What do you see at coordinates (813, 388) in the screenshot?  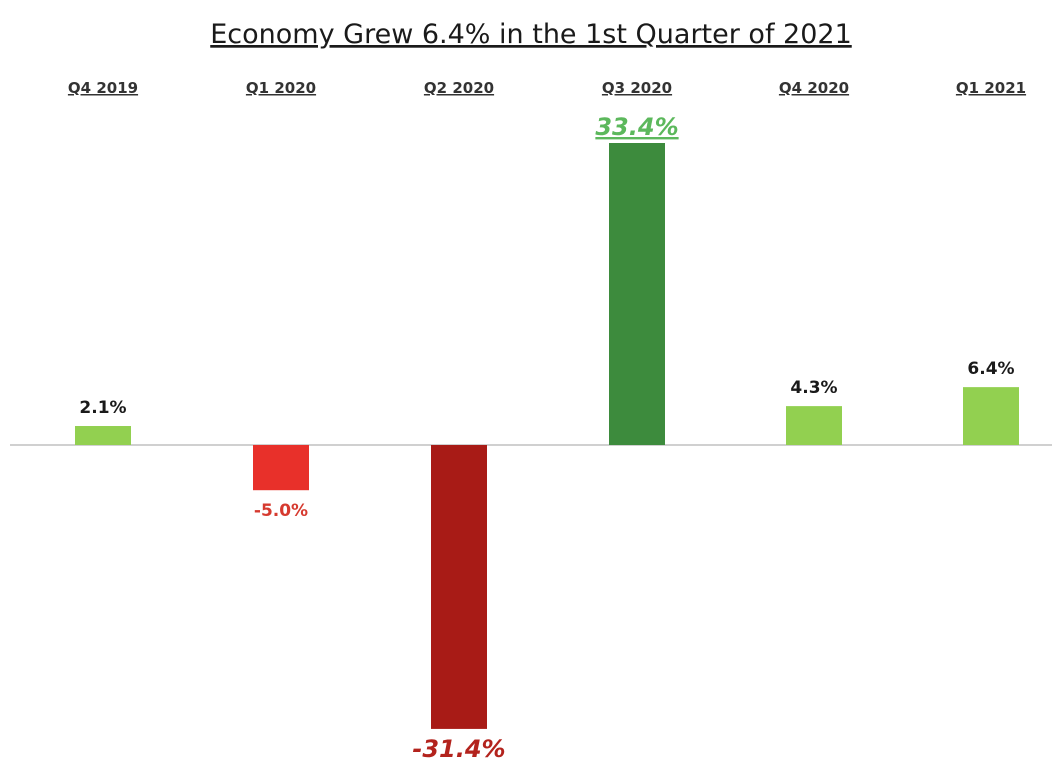 I see `data-label: 4.3%` at bounding box center [813, 388].